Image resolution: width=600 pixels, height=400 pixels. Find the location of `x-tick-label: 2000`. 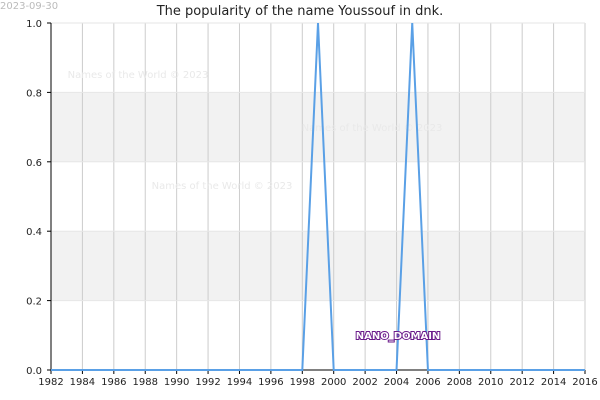

x-tick-label: 2000 is located at coordinates (333, 382).